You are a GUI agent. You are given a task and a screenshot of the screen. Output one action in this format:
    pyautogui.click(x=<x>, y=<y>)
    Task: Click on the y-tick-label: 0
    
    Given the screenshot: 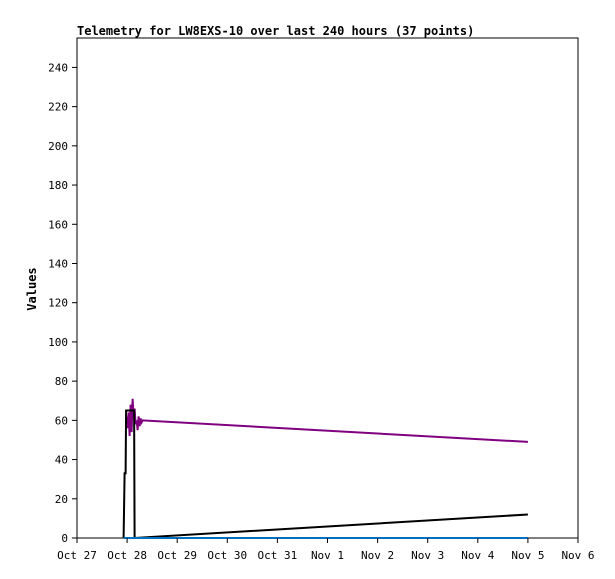 What is the action you would take?
    pyautogui.click(x=64, y=538)
    